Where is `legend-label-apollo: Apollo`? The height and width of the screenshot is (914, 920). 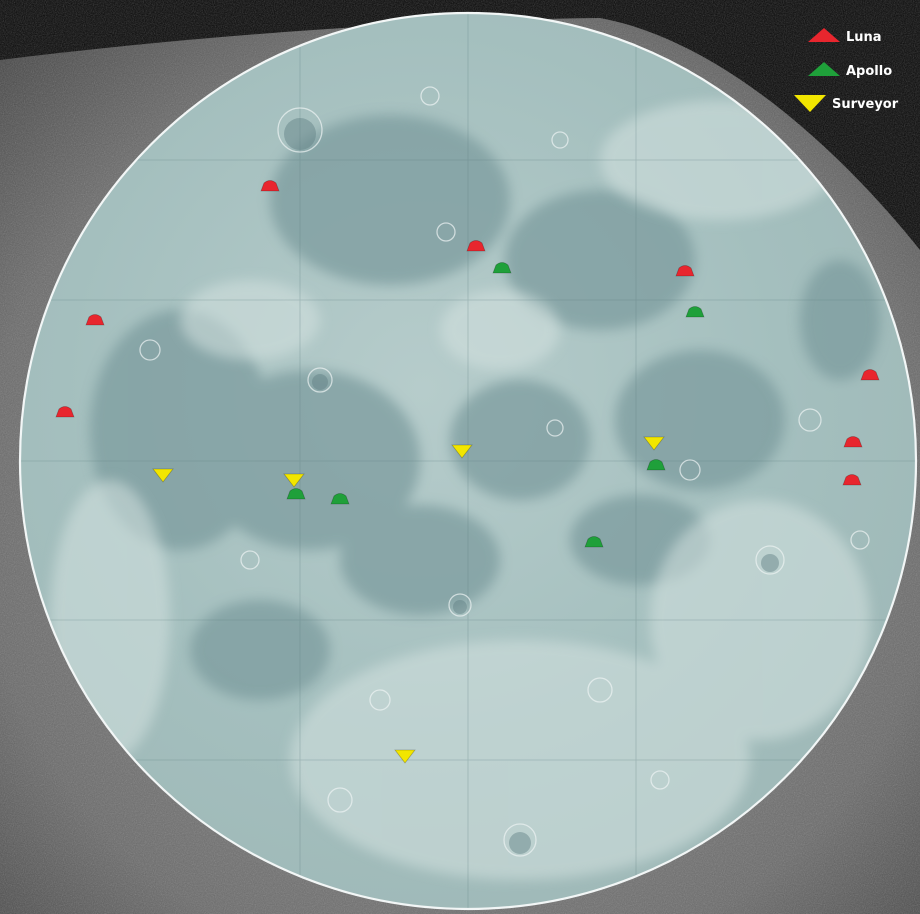
legend-label-apollo: Apollo is located at coordinates (869, 71).